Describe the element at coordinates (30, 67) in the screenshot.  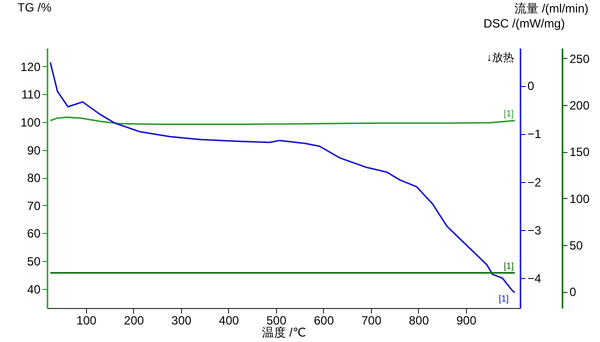
I see `y-tick-label: 120` at that location.